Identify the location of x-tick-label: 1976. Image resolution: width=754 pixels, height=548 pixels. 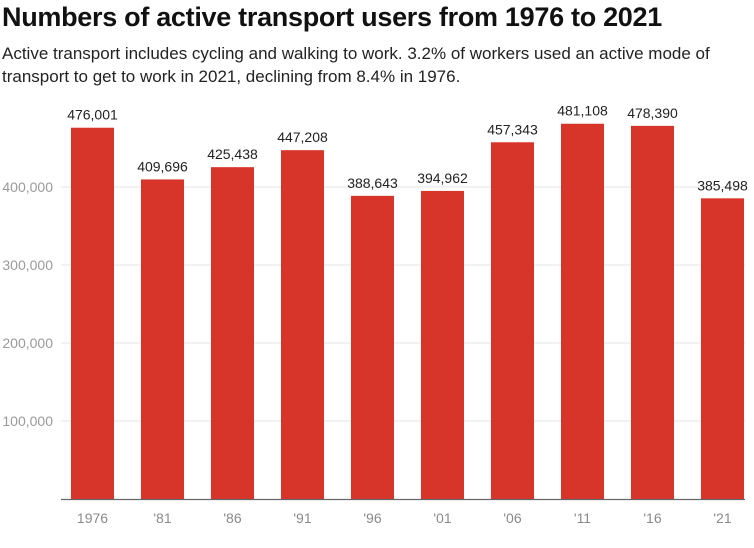
(92, 518).